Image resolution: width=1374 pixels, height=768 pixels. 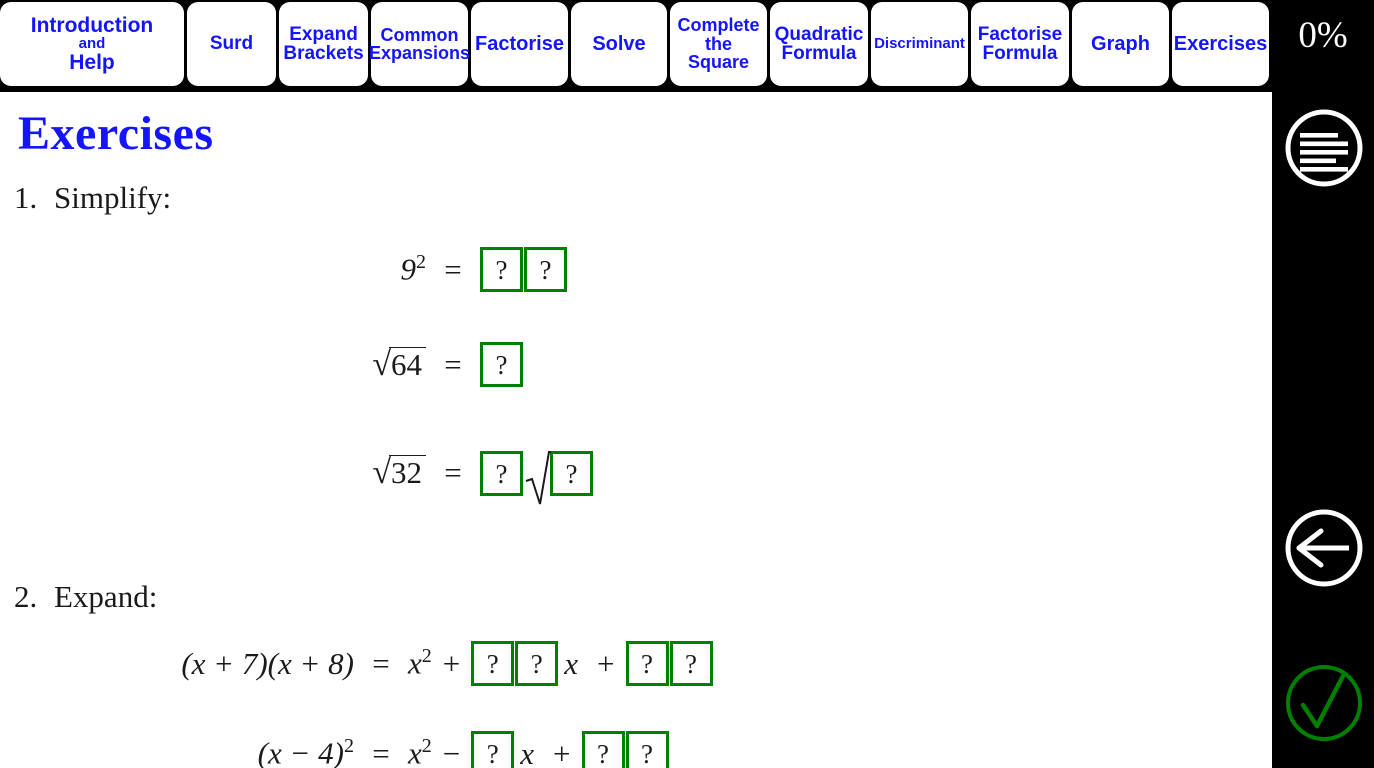 What do you see at coordinates (718, 25) in the screenshot?
I see `tab-label-line: Complete` at bounding box center [718, 25].